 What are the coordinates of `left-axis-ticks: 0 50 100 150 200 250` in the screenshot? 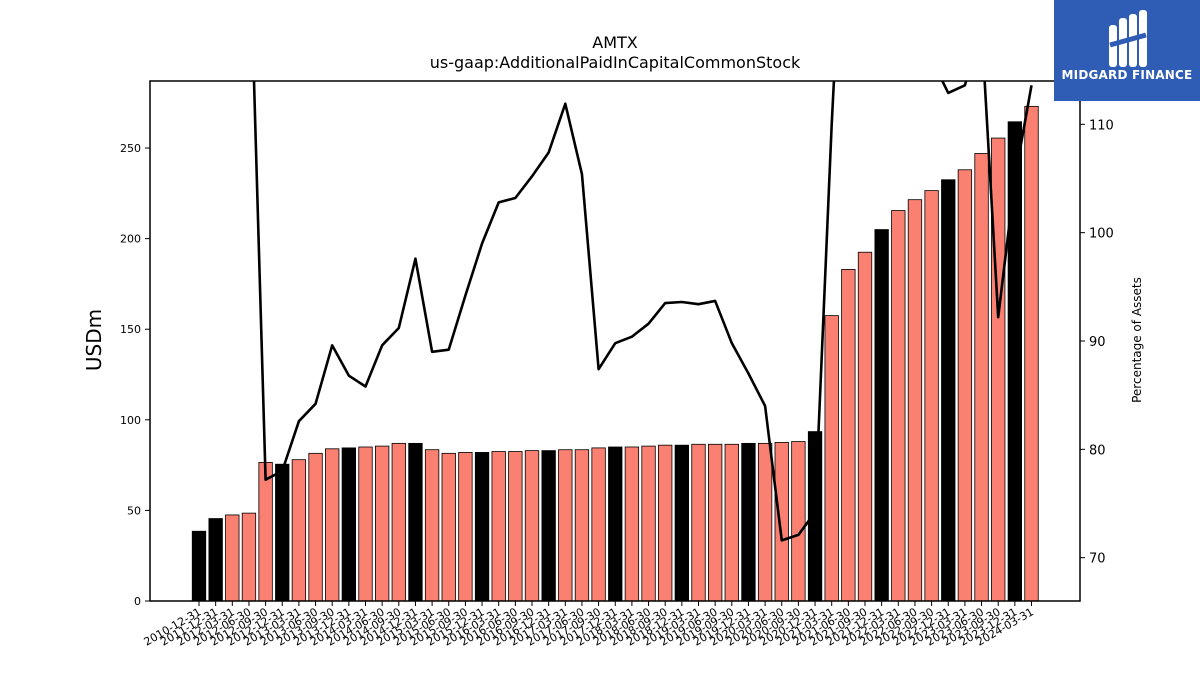 It's located at (135, 375).